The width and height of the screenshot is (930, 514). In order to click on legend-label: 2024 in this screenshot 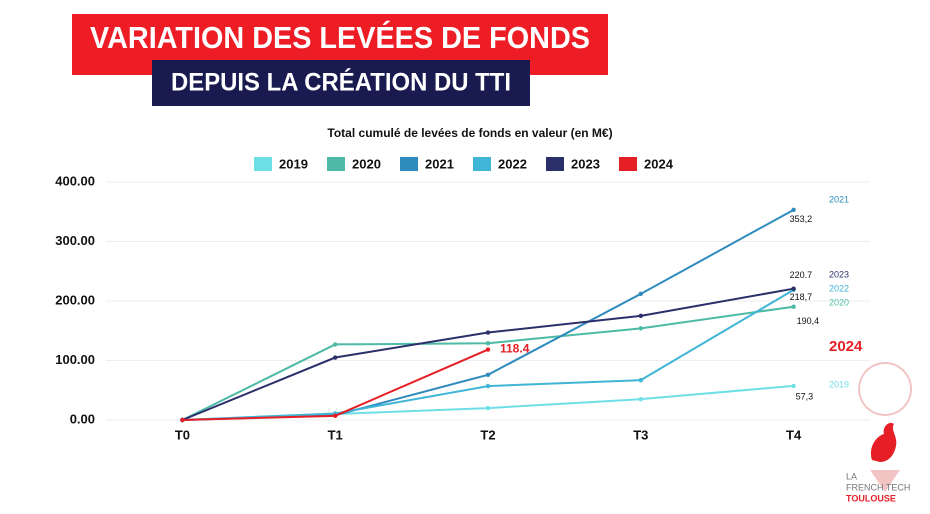, I will do `click(659, 163)`.